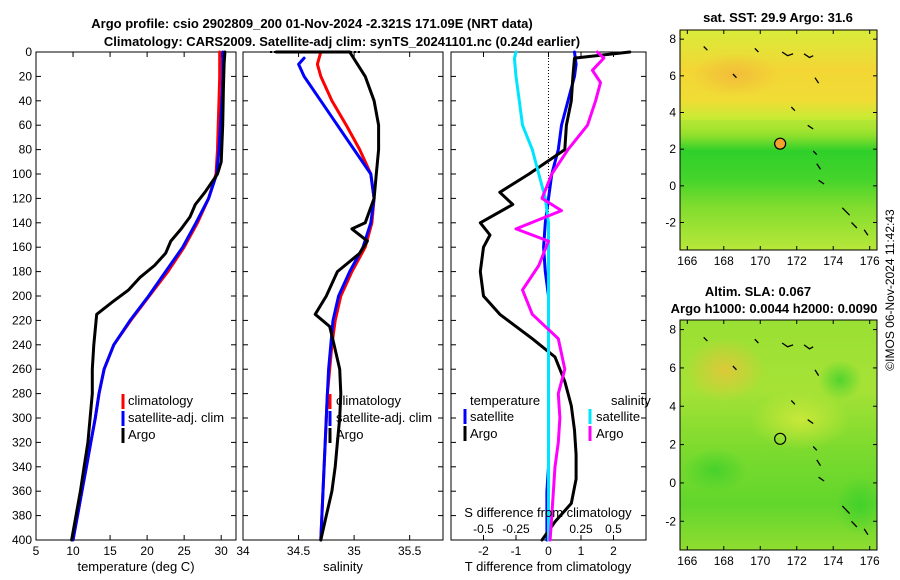 The height and width of the screenshot is (580, 900). I want to click on salinity-legend: climatology satellite-adj. clim Argo, so click(380, 418).